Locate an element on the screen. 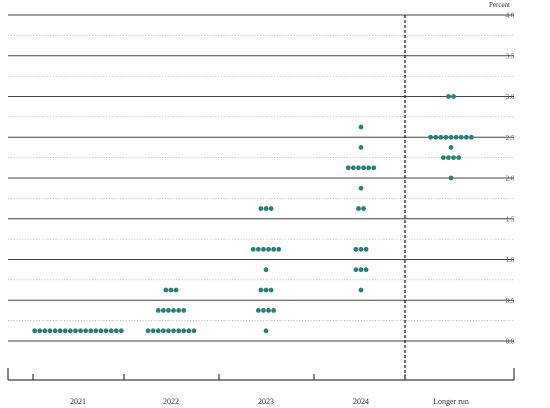 This screenshot has width=550, height=408. x-tick-label: 2022 is located at coordinates (171, 401).